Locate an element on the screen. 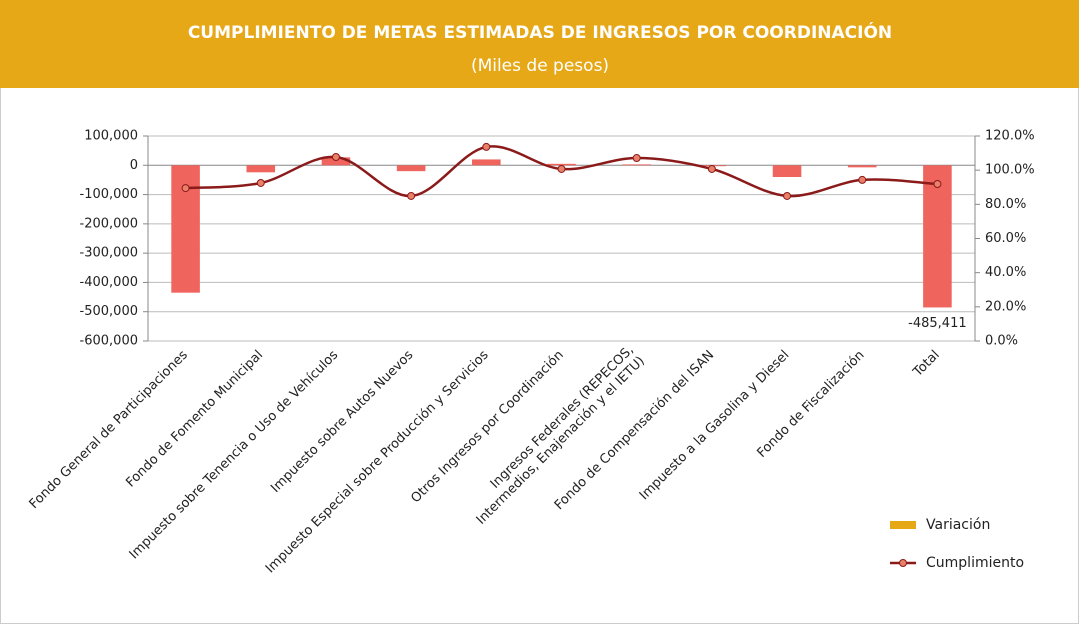 Image resolution: width=1079 pixels, height=624 pixels. legend-swatch is located at coordinates (903, 525).